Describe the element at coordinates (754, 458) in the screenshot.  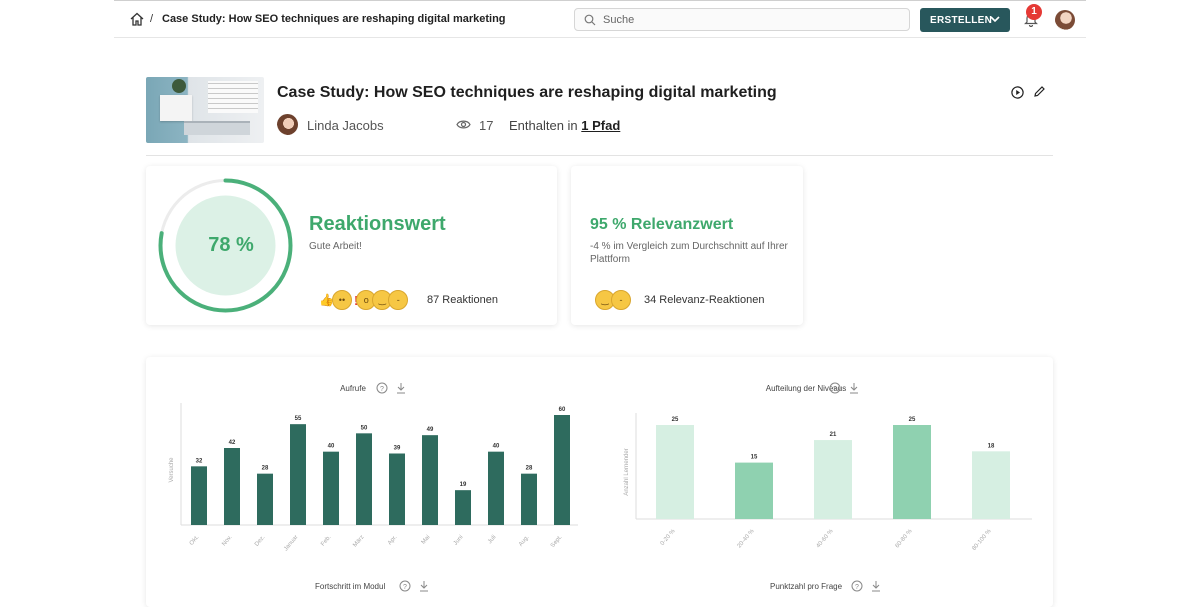
I see `levels-chart-data-label: 15` at that location.